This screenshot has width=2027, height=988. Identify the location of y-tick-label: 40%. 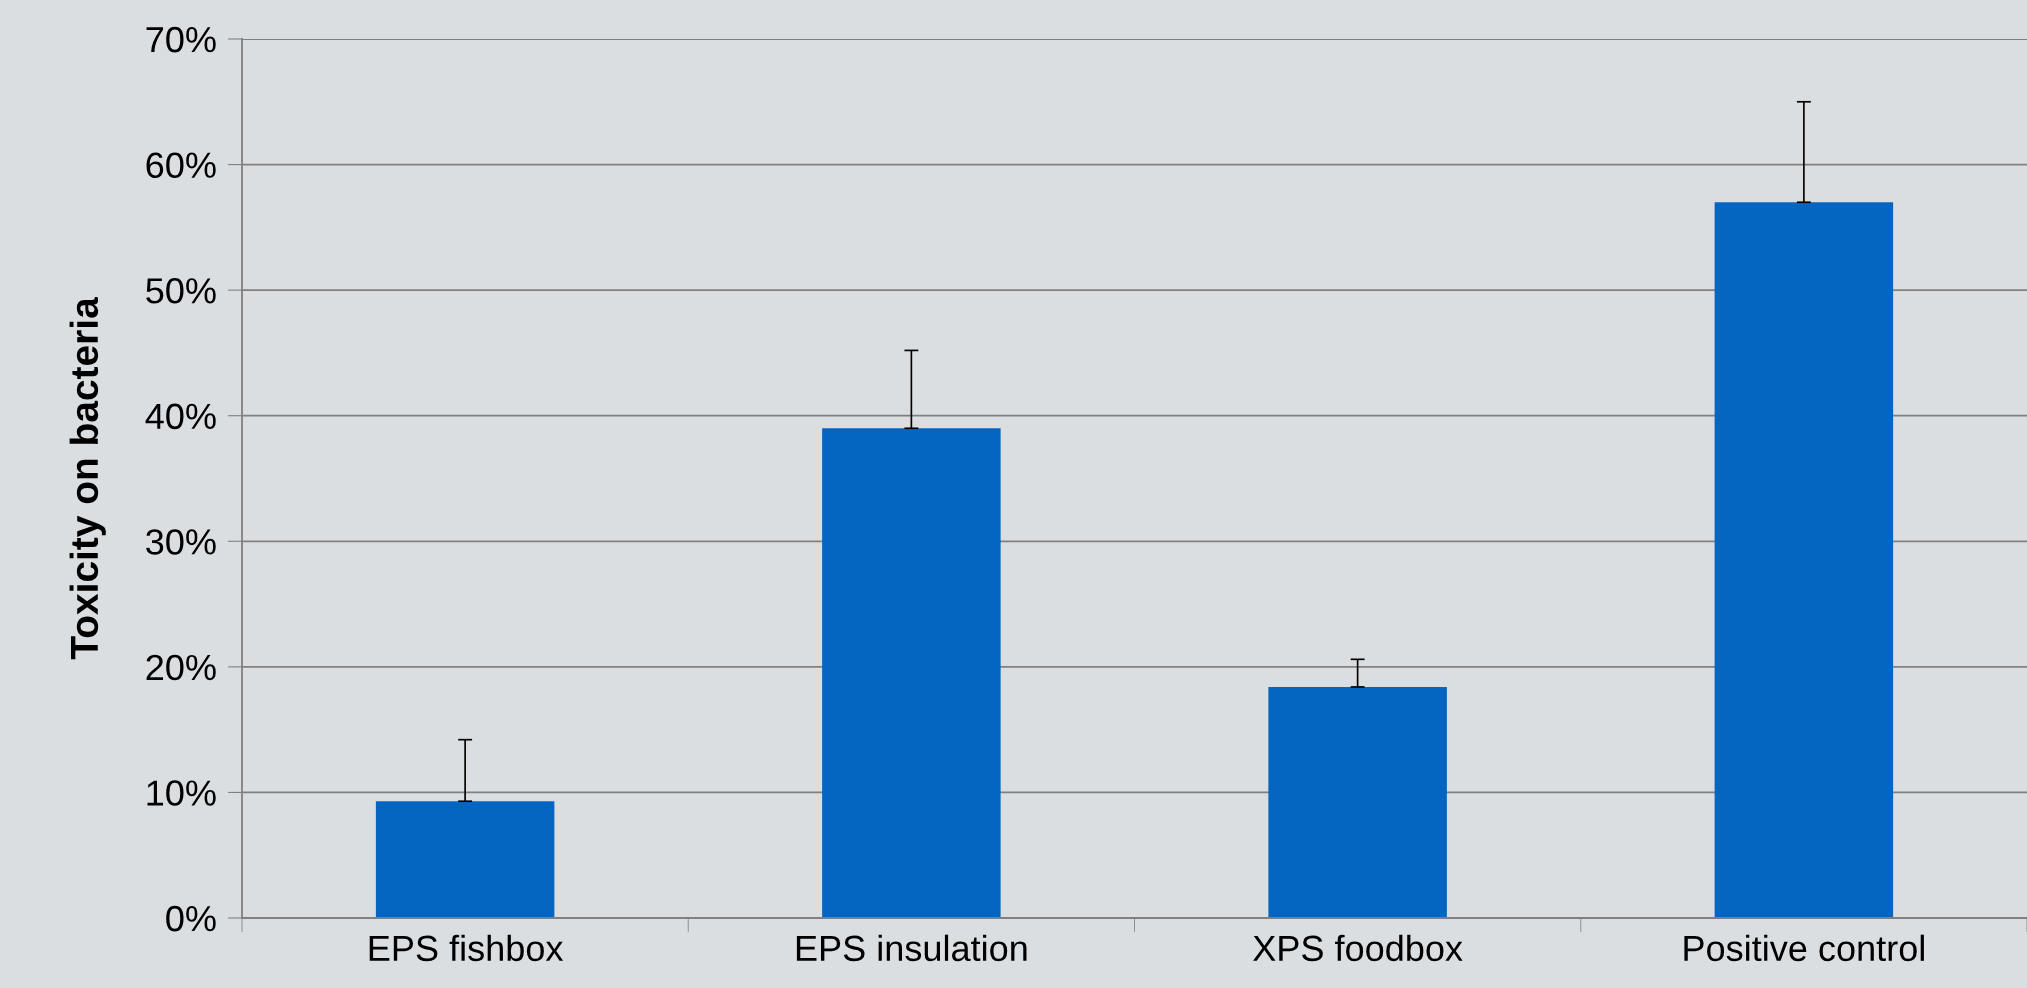
(180, 416).